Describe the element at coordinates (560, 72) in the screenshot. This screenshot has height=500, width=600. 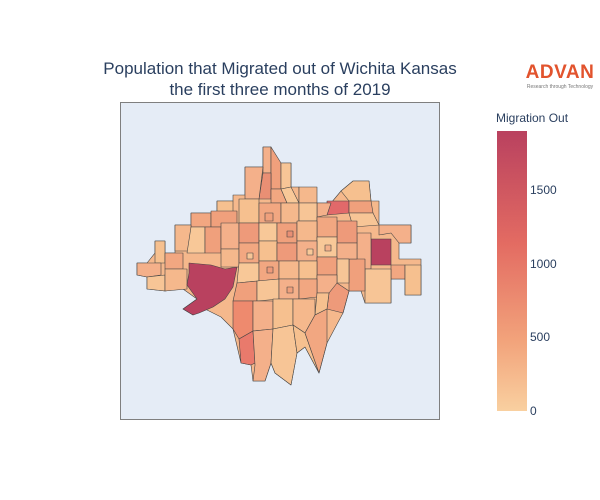
I see `logo-wordmark: ADVAN` at that location.